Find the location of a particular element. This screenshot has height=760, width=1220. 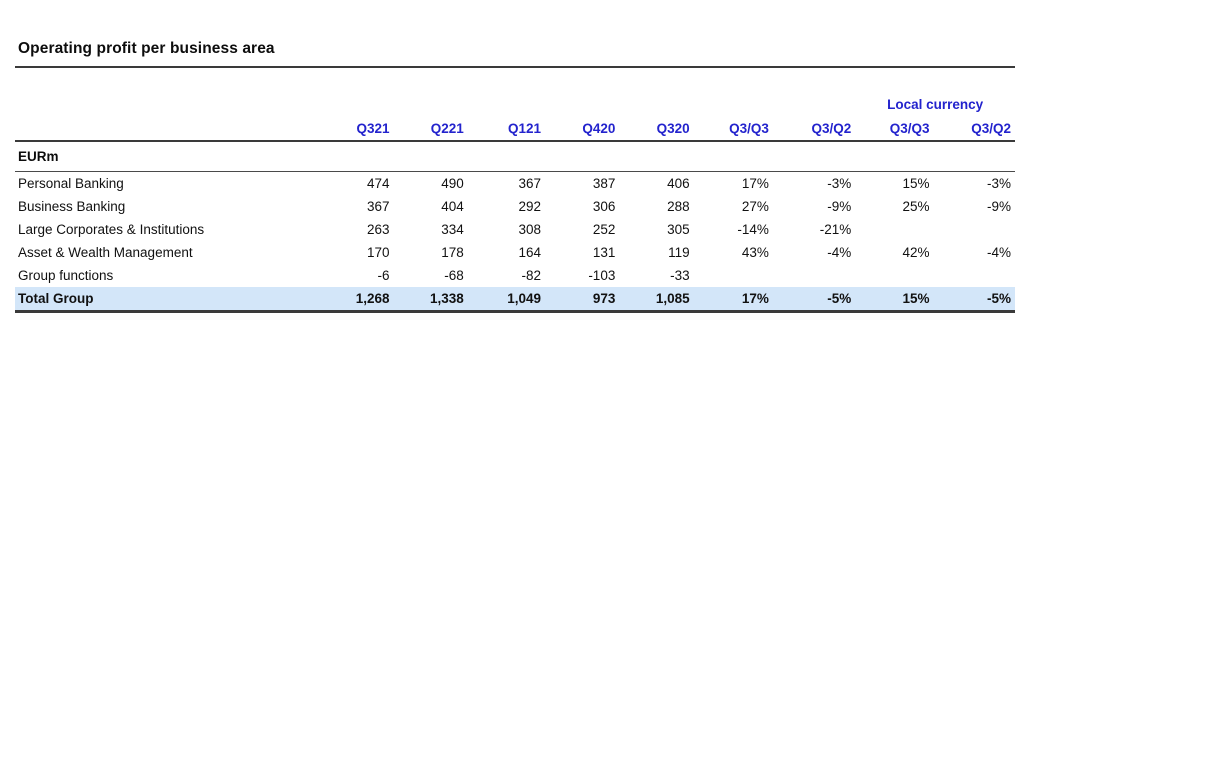

cell-value: 25% is located at coordinates (916, 206).